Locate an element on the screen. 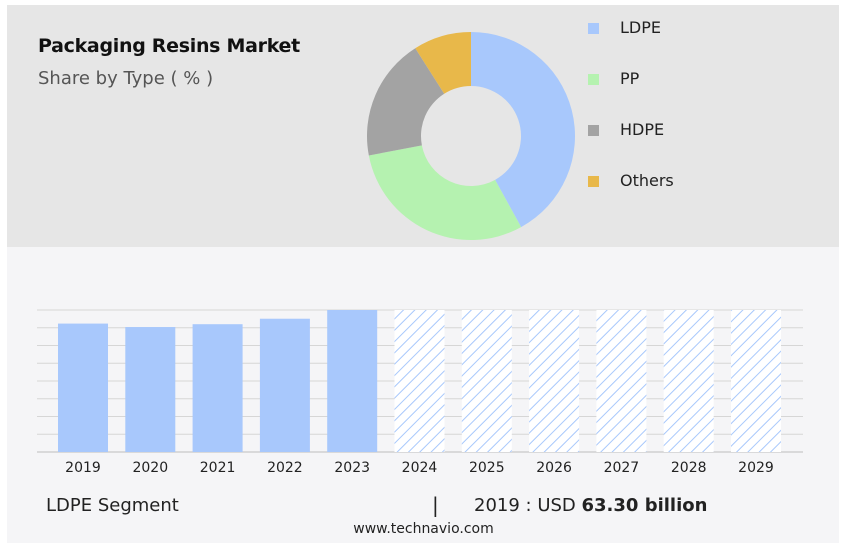 Image resolution: width=847 pixels, height=548 pixels. segment-label: LDPE Segment is located at coordinates (112, 505).